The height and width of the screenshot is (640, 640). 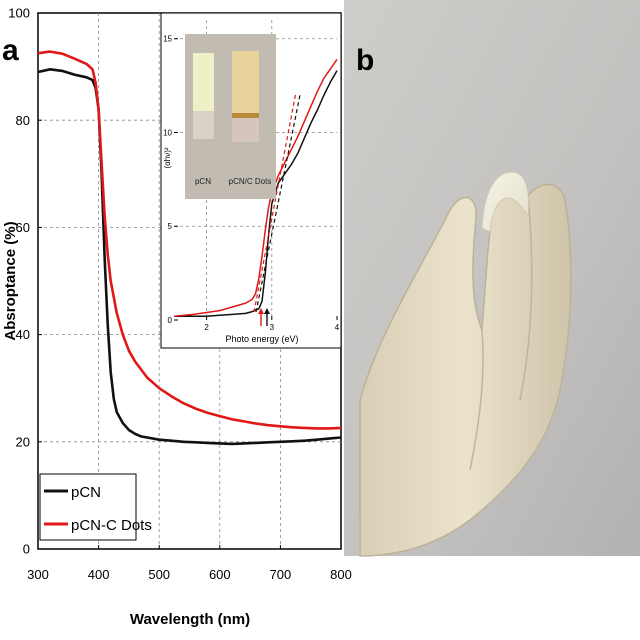 I want to click on bandgap-arrow-black, so click(x=267, y=317).